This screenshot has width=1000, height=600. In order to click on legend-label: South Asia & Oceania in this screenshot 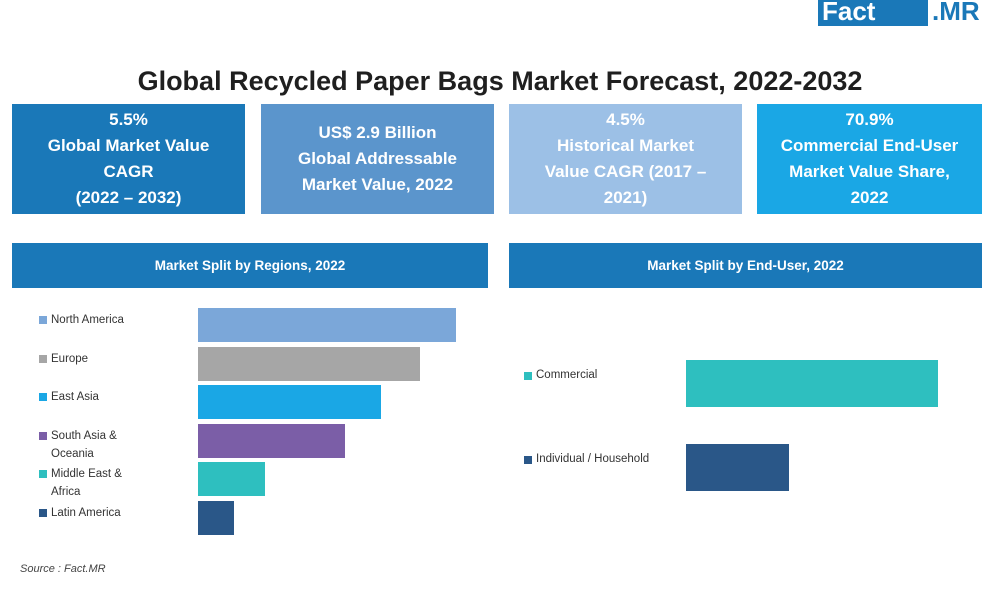, I will do `click(84, 445)`.